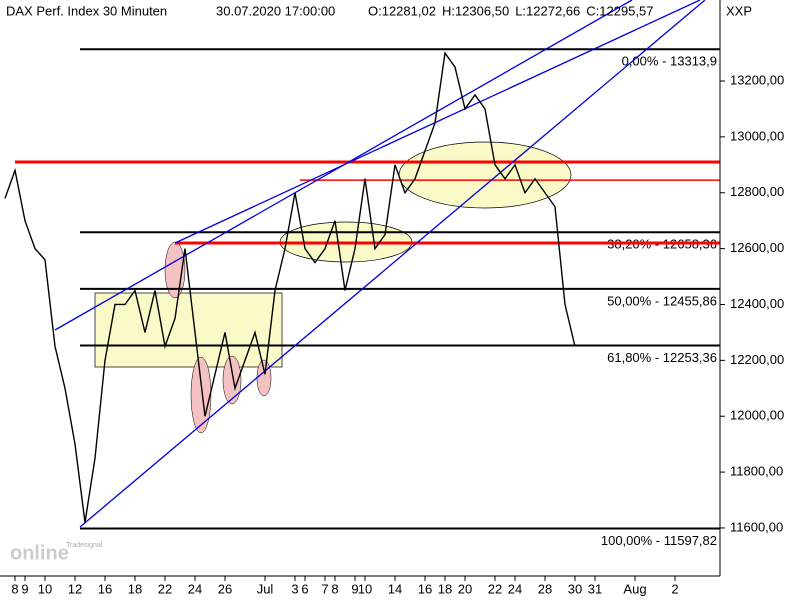 The width and height of the screenshot is (800, 600). I want to click on x-tick-label: 7, so click(324, 588).